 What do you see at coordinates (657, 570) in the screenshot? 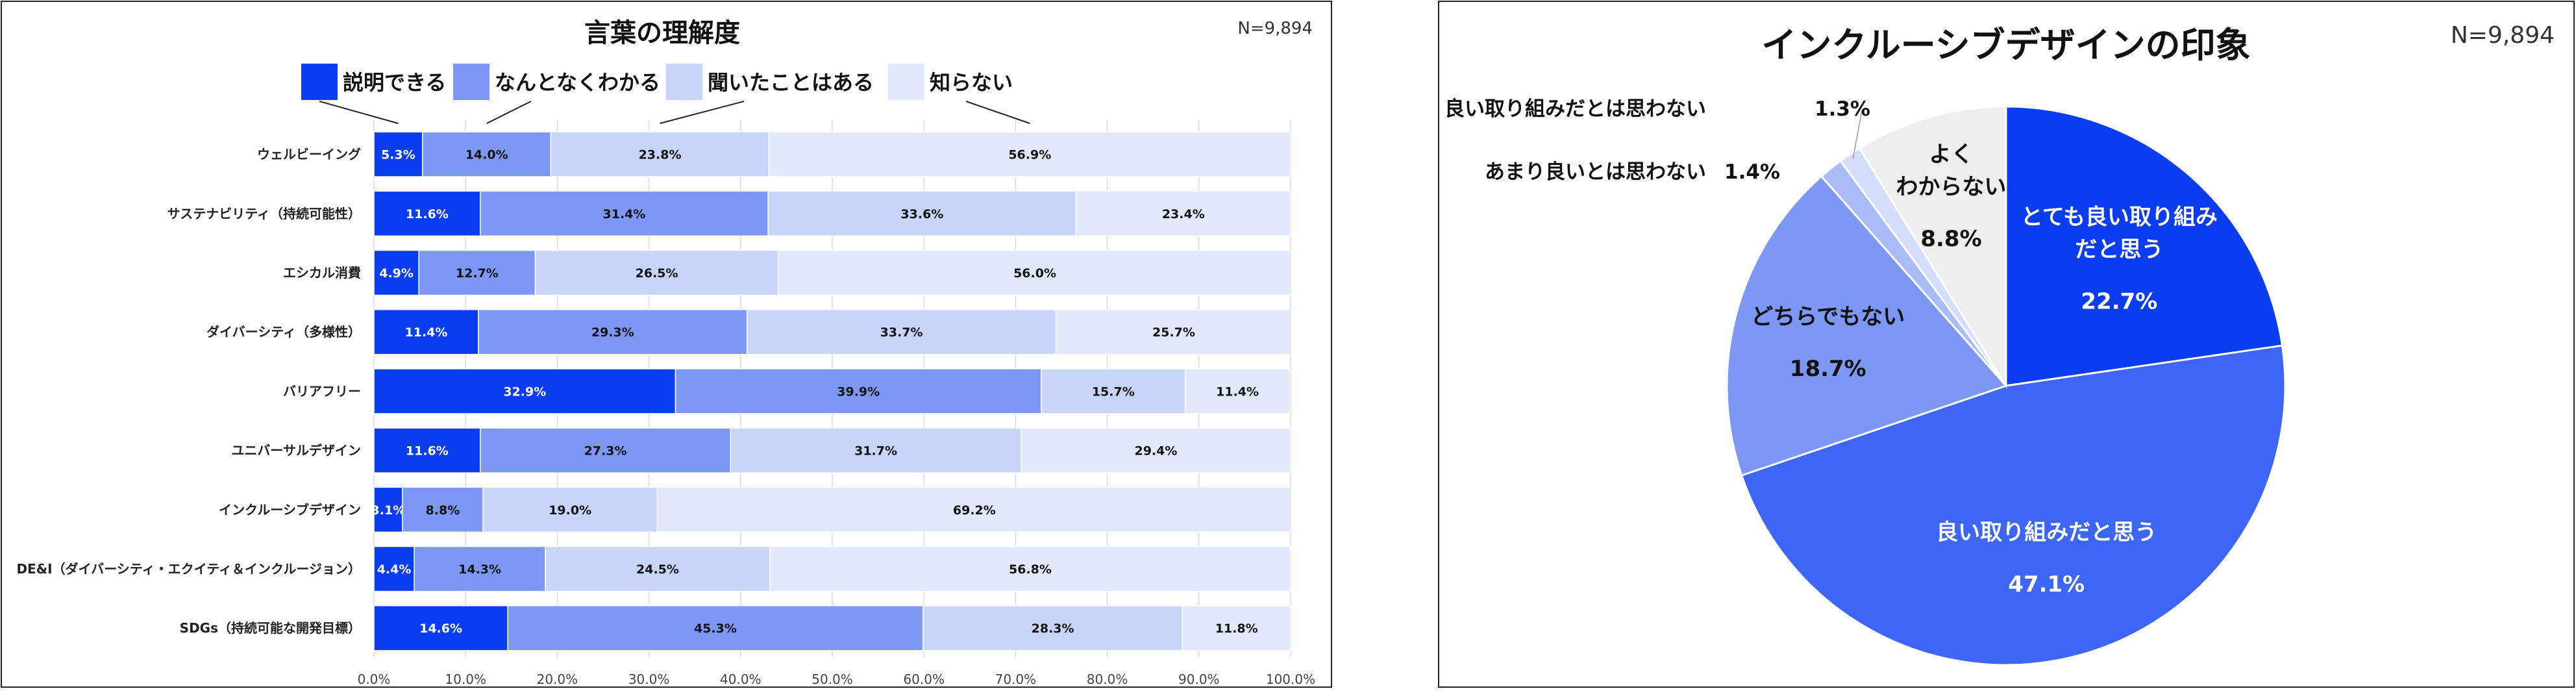
I see `bar-value-label: 24.5%` at bounding box center [657, 570].